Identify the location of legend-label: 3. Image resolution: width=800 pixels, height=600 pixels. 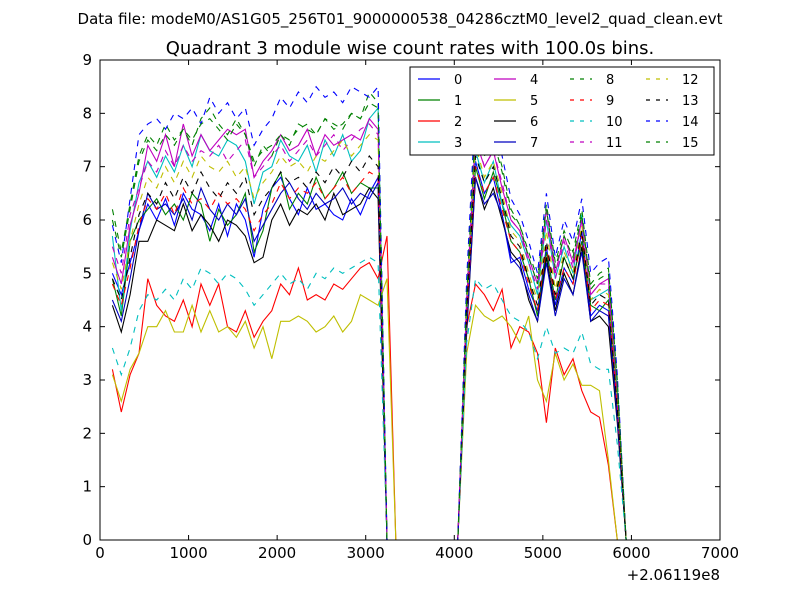
(458, 143).